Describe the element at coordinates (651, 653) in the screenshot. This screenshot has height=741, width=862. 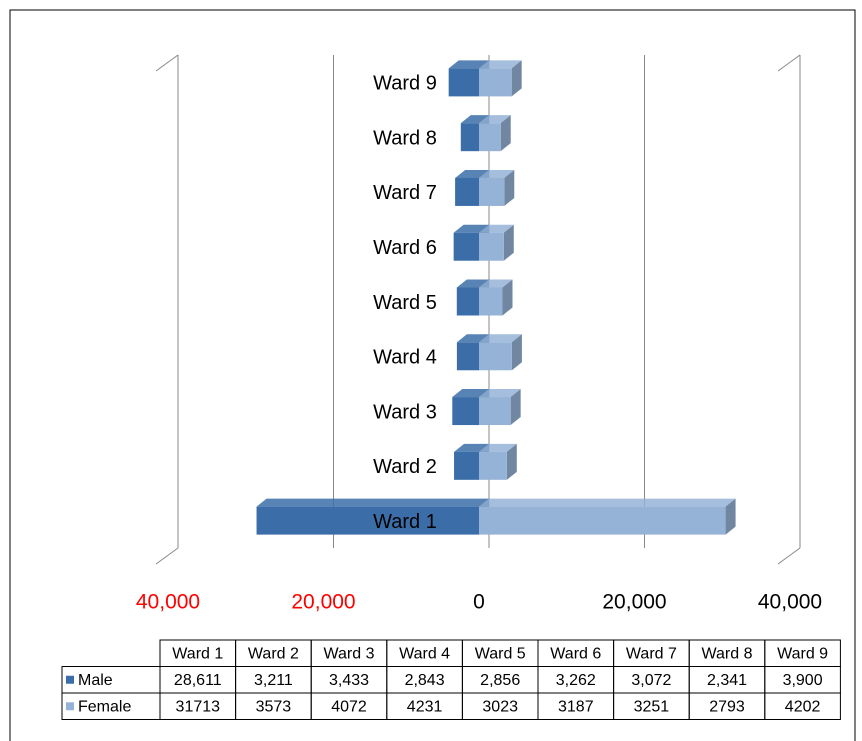
I see `table-header: Ward 7` at that location.